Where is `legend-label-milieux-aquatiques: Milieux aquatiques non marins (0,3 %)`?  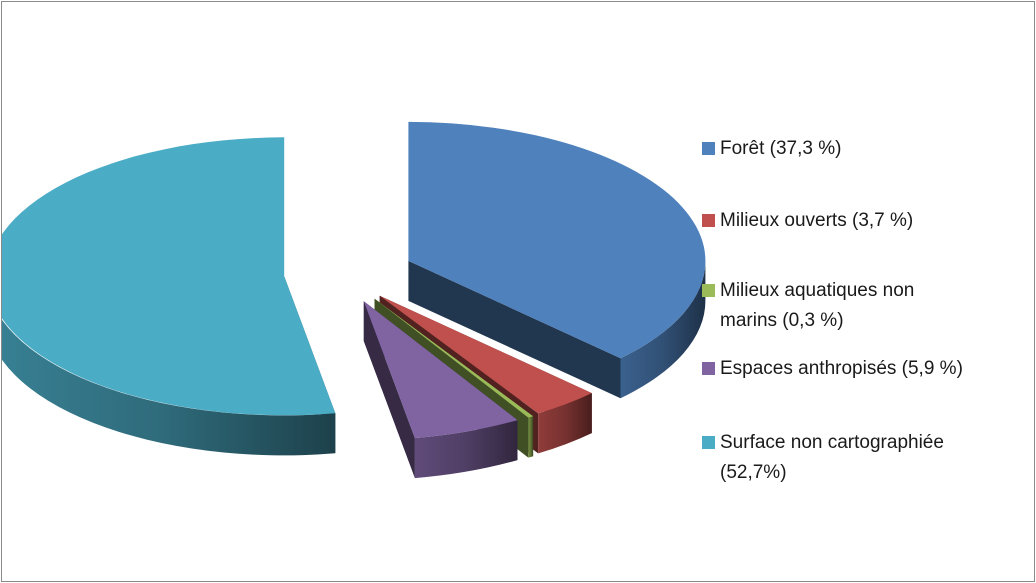
legend-label-milieux-aquatiques: Milieux aquatiques non marins (0,3 %) is located at coordinates (817, 305).